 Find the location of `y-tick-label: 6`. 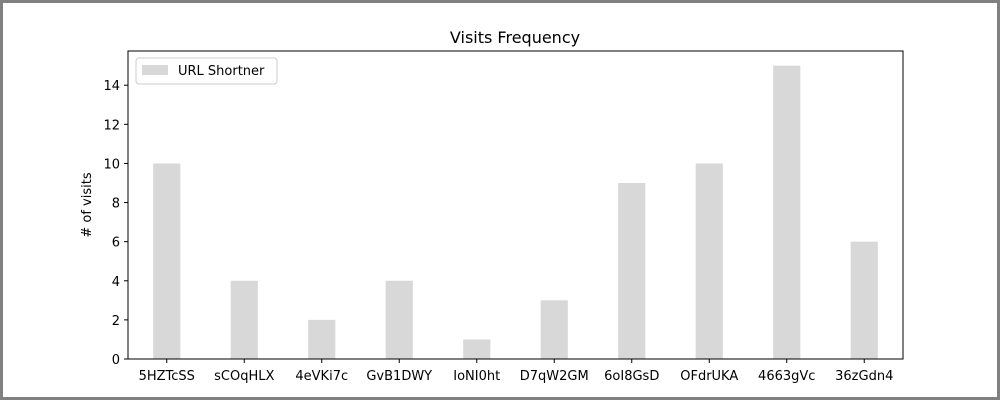

y-tick-label: 6 is located at coordinates (116, 243).